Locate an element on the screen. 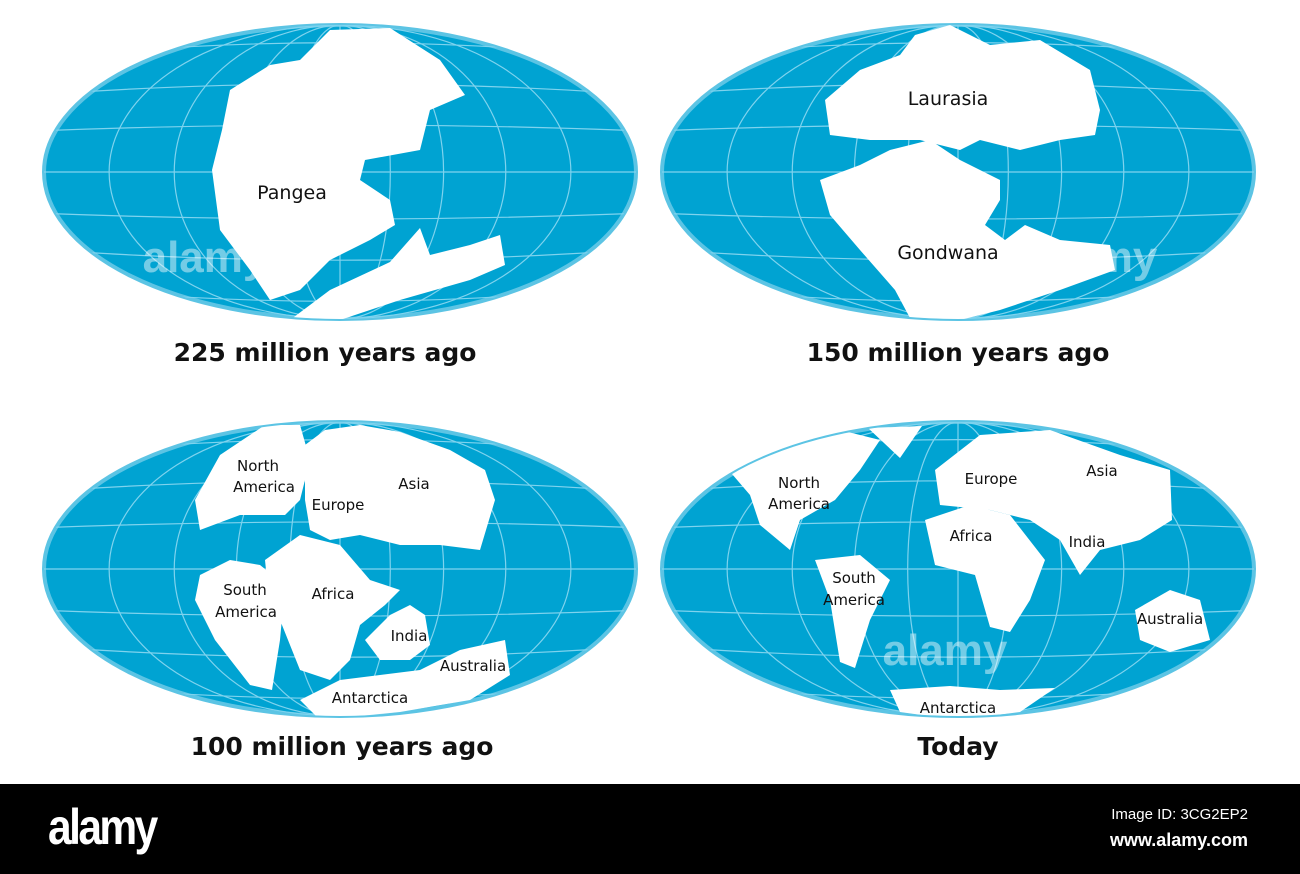 The width and height of the screenshot is (1300, 874). label-pangea: Pangea is located at coordinates (292, 193).